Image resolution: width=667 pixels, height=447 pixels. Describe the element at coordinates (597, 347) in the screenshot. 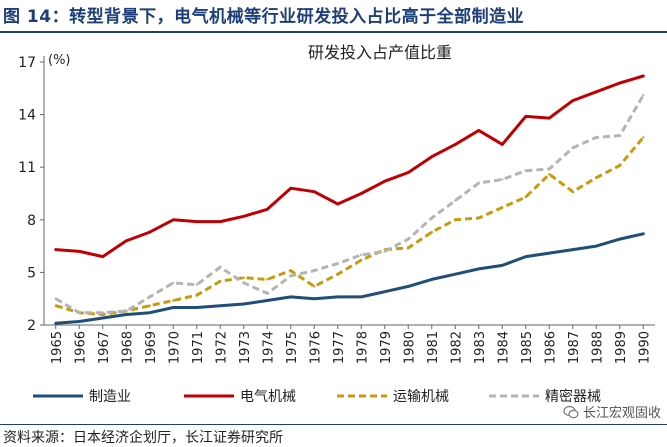

I see `x-tick-label: 1988` at that location.